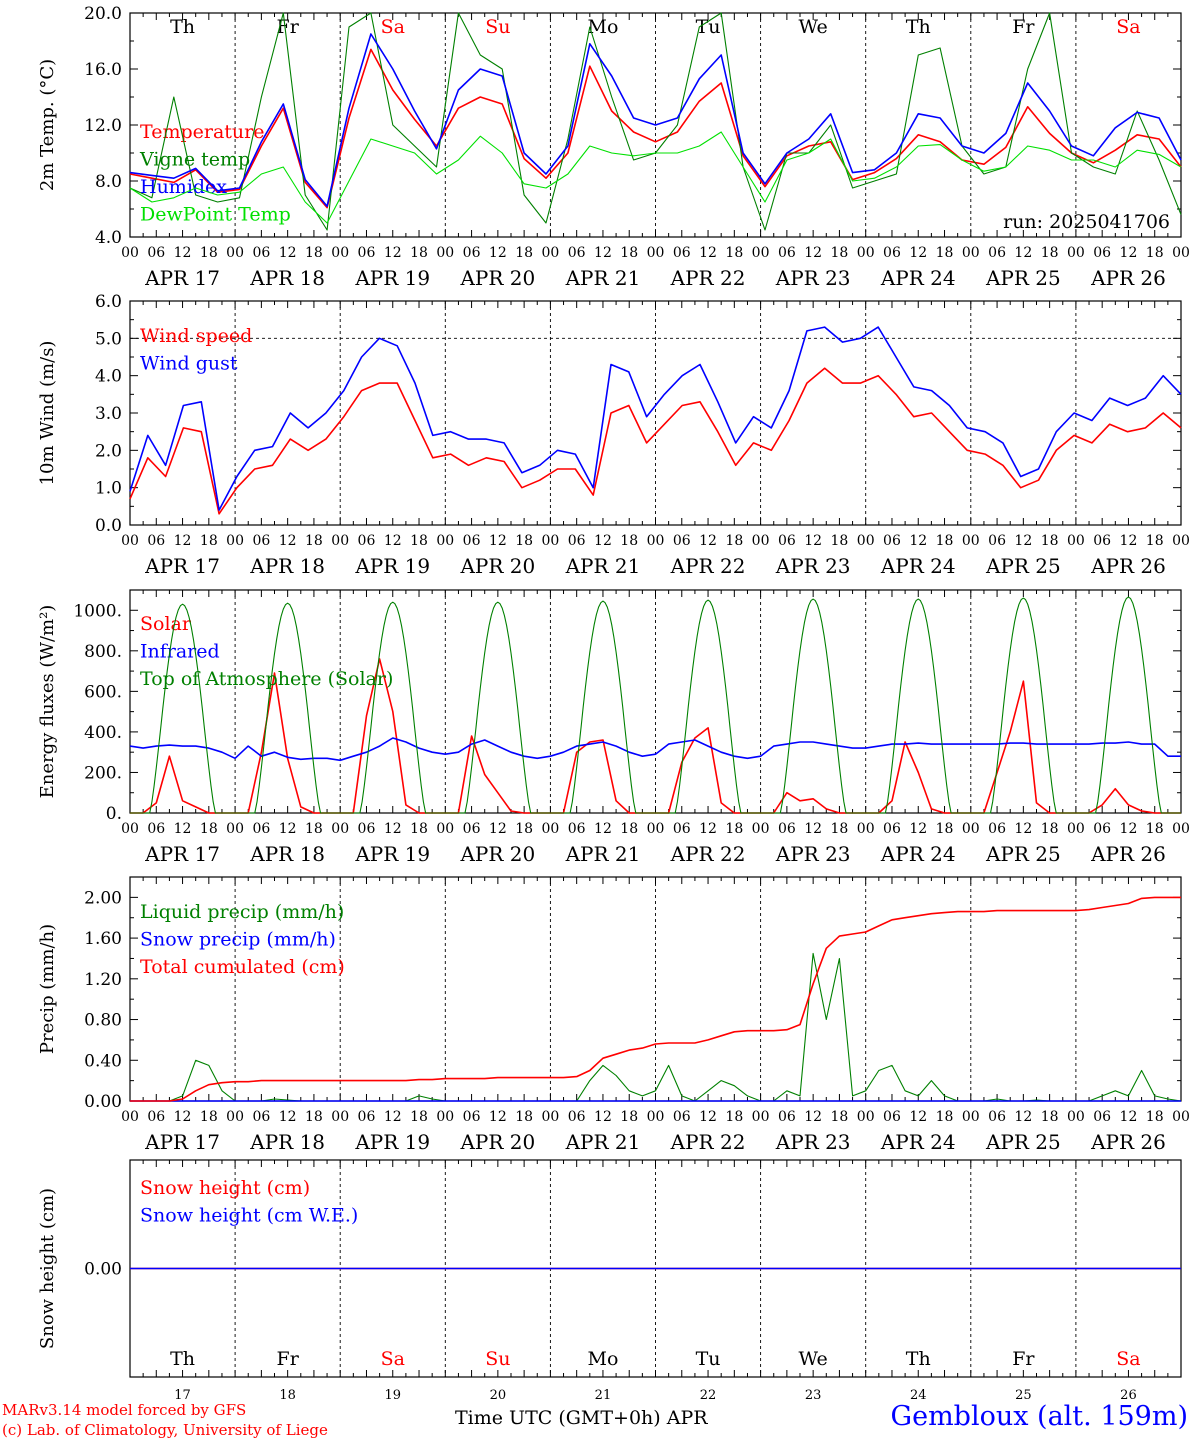 The height and width of the screenshot is (1444, 1194). I want to click on energy-date-label: APR 17, so click(182, 854).